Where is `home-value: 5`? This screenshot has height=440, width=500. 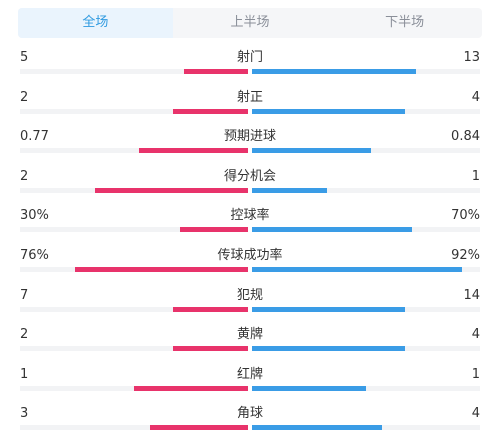
home-value: 5 is located at coordinates (24, 57).